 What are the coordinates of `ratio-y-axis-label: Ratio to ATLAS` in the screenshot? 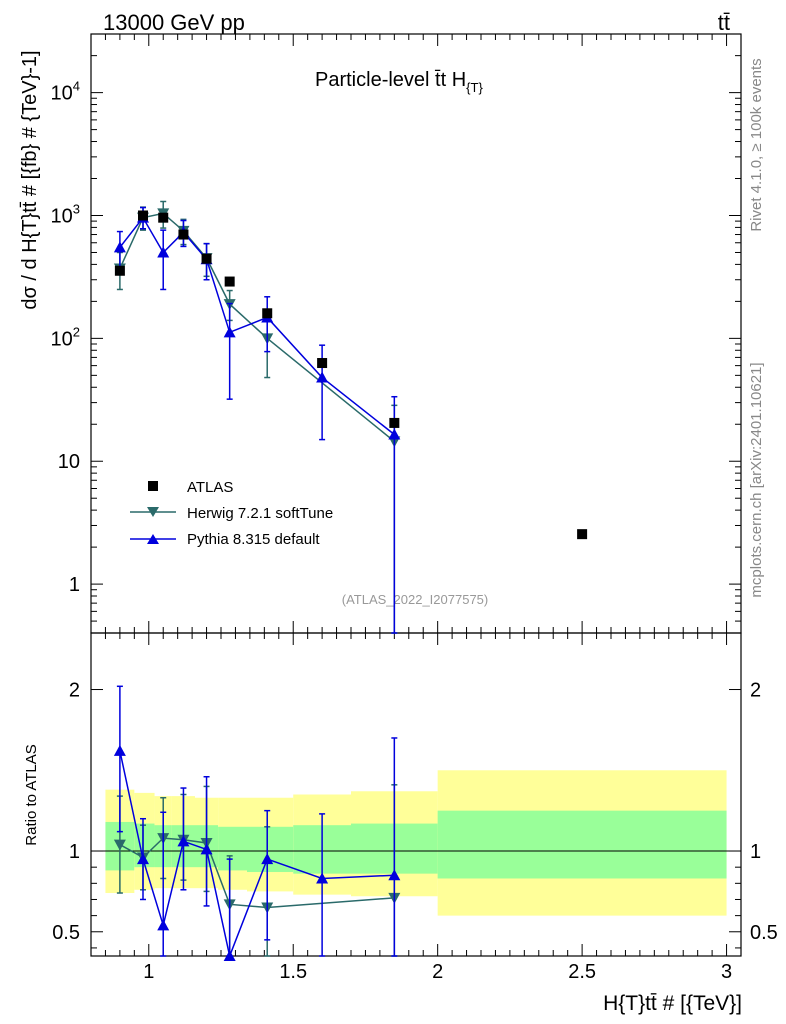 It's located at (31, 794).